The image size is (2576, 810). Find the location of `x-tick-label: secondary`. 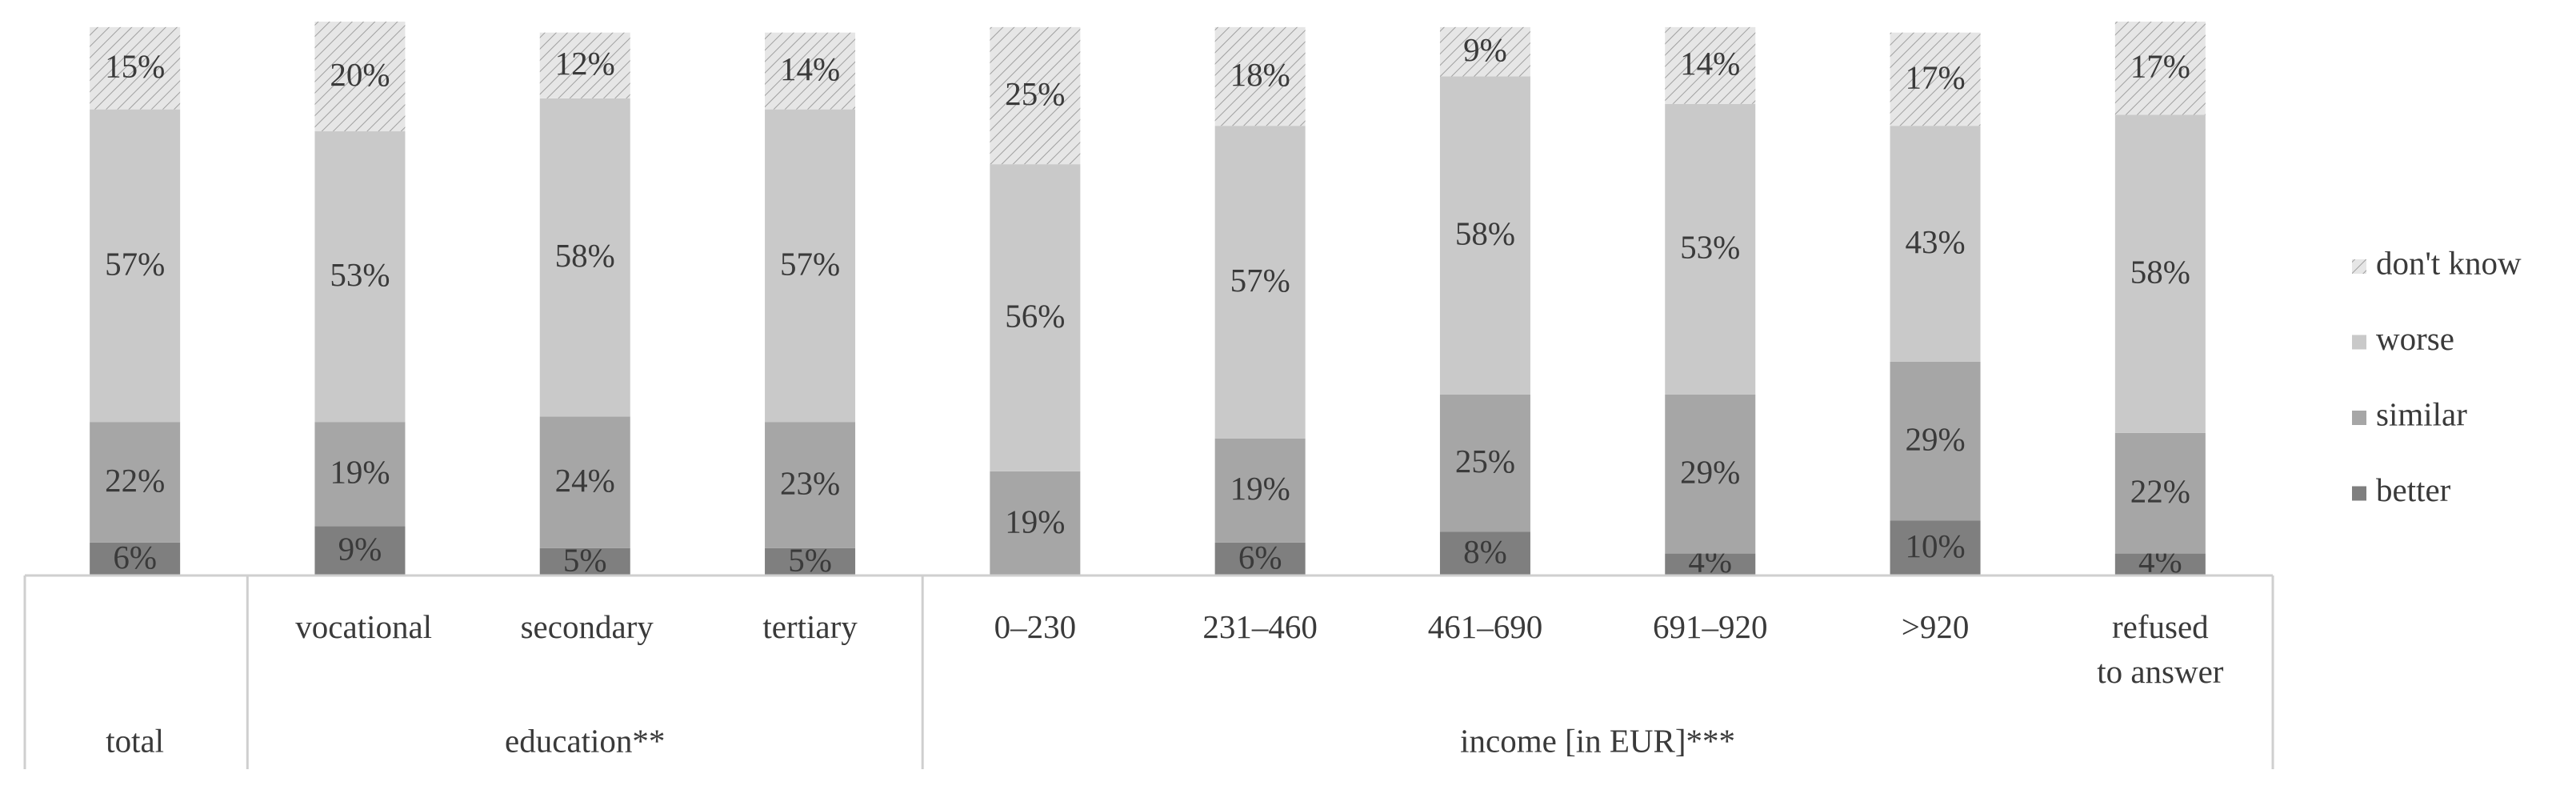

x-tick-label: secondary is located at coordinates (587, 626).